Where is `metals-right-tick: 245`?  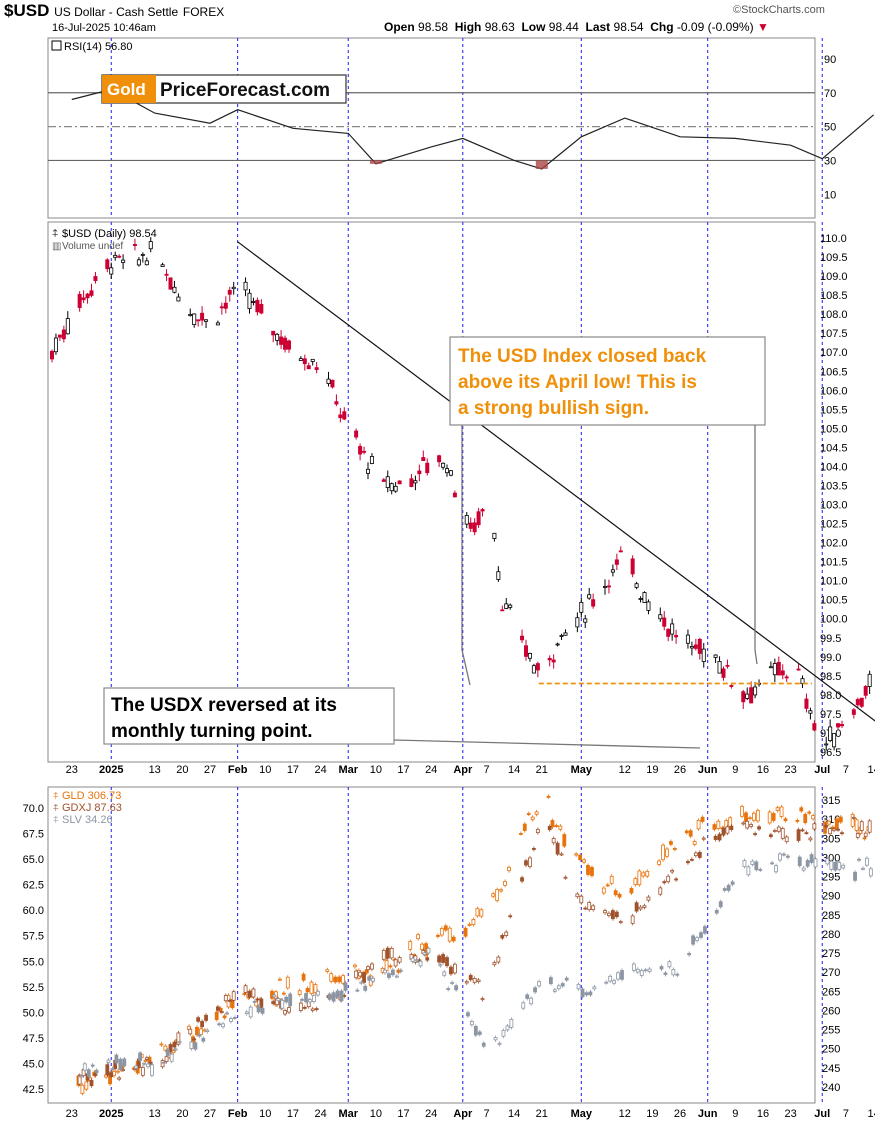
metals-right-tick: 245 is located at coordinates (831, 1069).